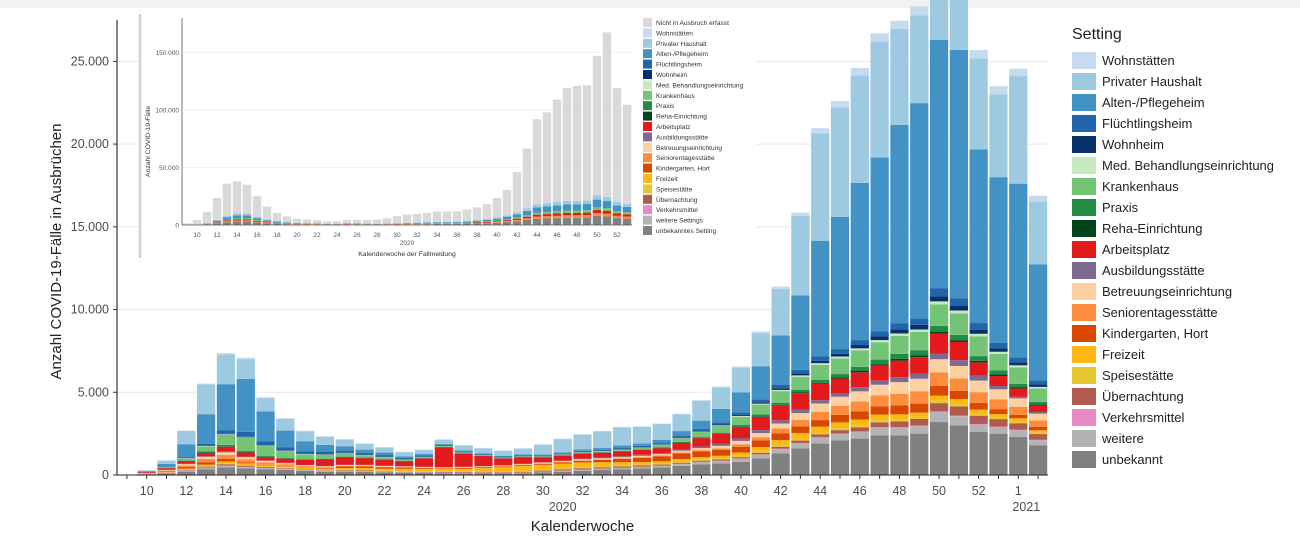  Describe the element at coordinates (685, 158) in the screenshot. I see `inset-legend-label: Seniorentagesstätte` at that location.